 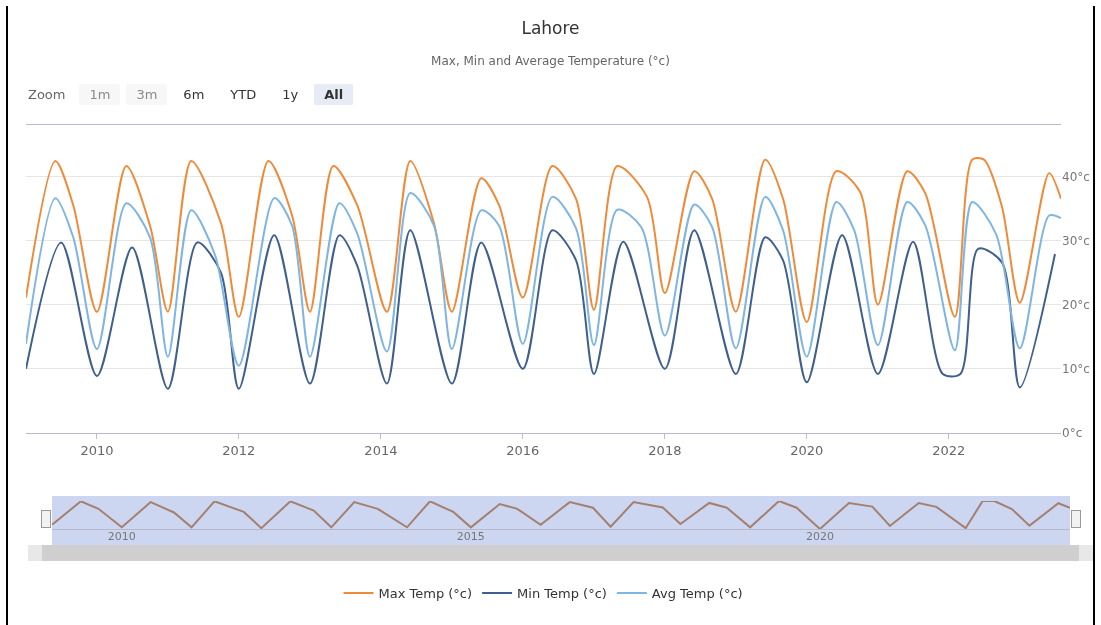 I want to click on text: Zoom, so click(x=47, y=94).